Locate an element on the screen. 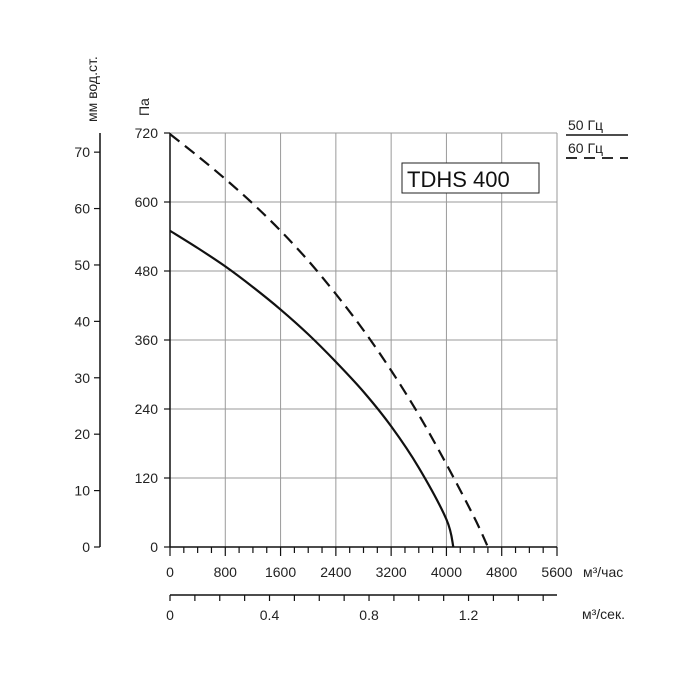 The image size is (700, 700). x-axis-title-m3s: м³/сек. is located at coordinates (603, 614).